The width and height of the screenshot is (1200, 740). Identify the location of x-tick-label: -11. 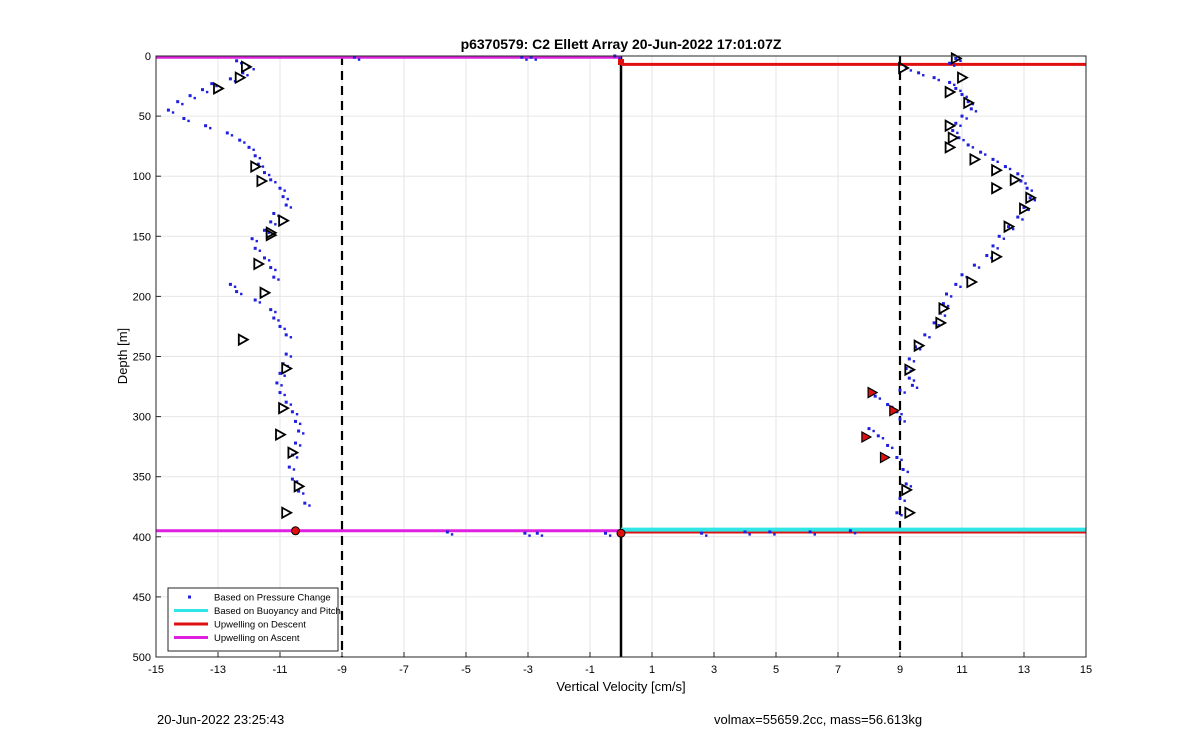
(279, 670).